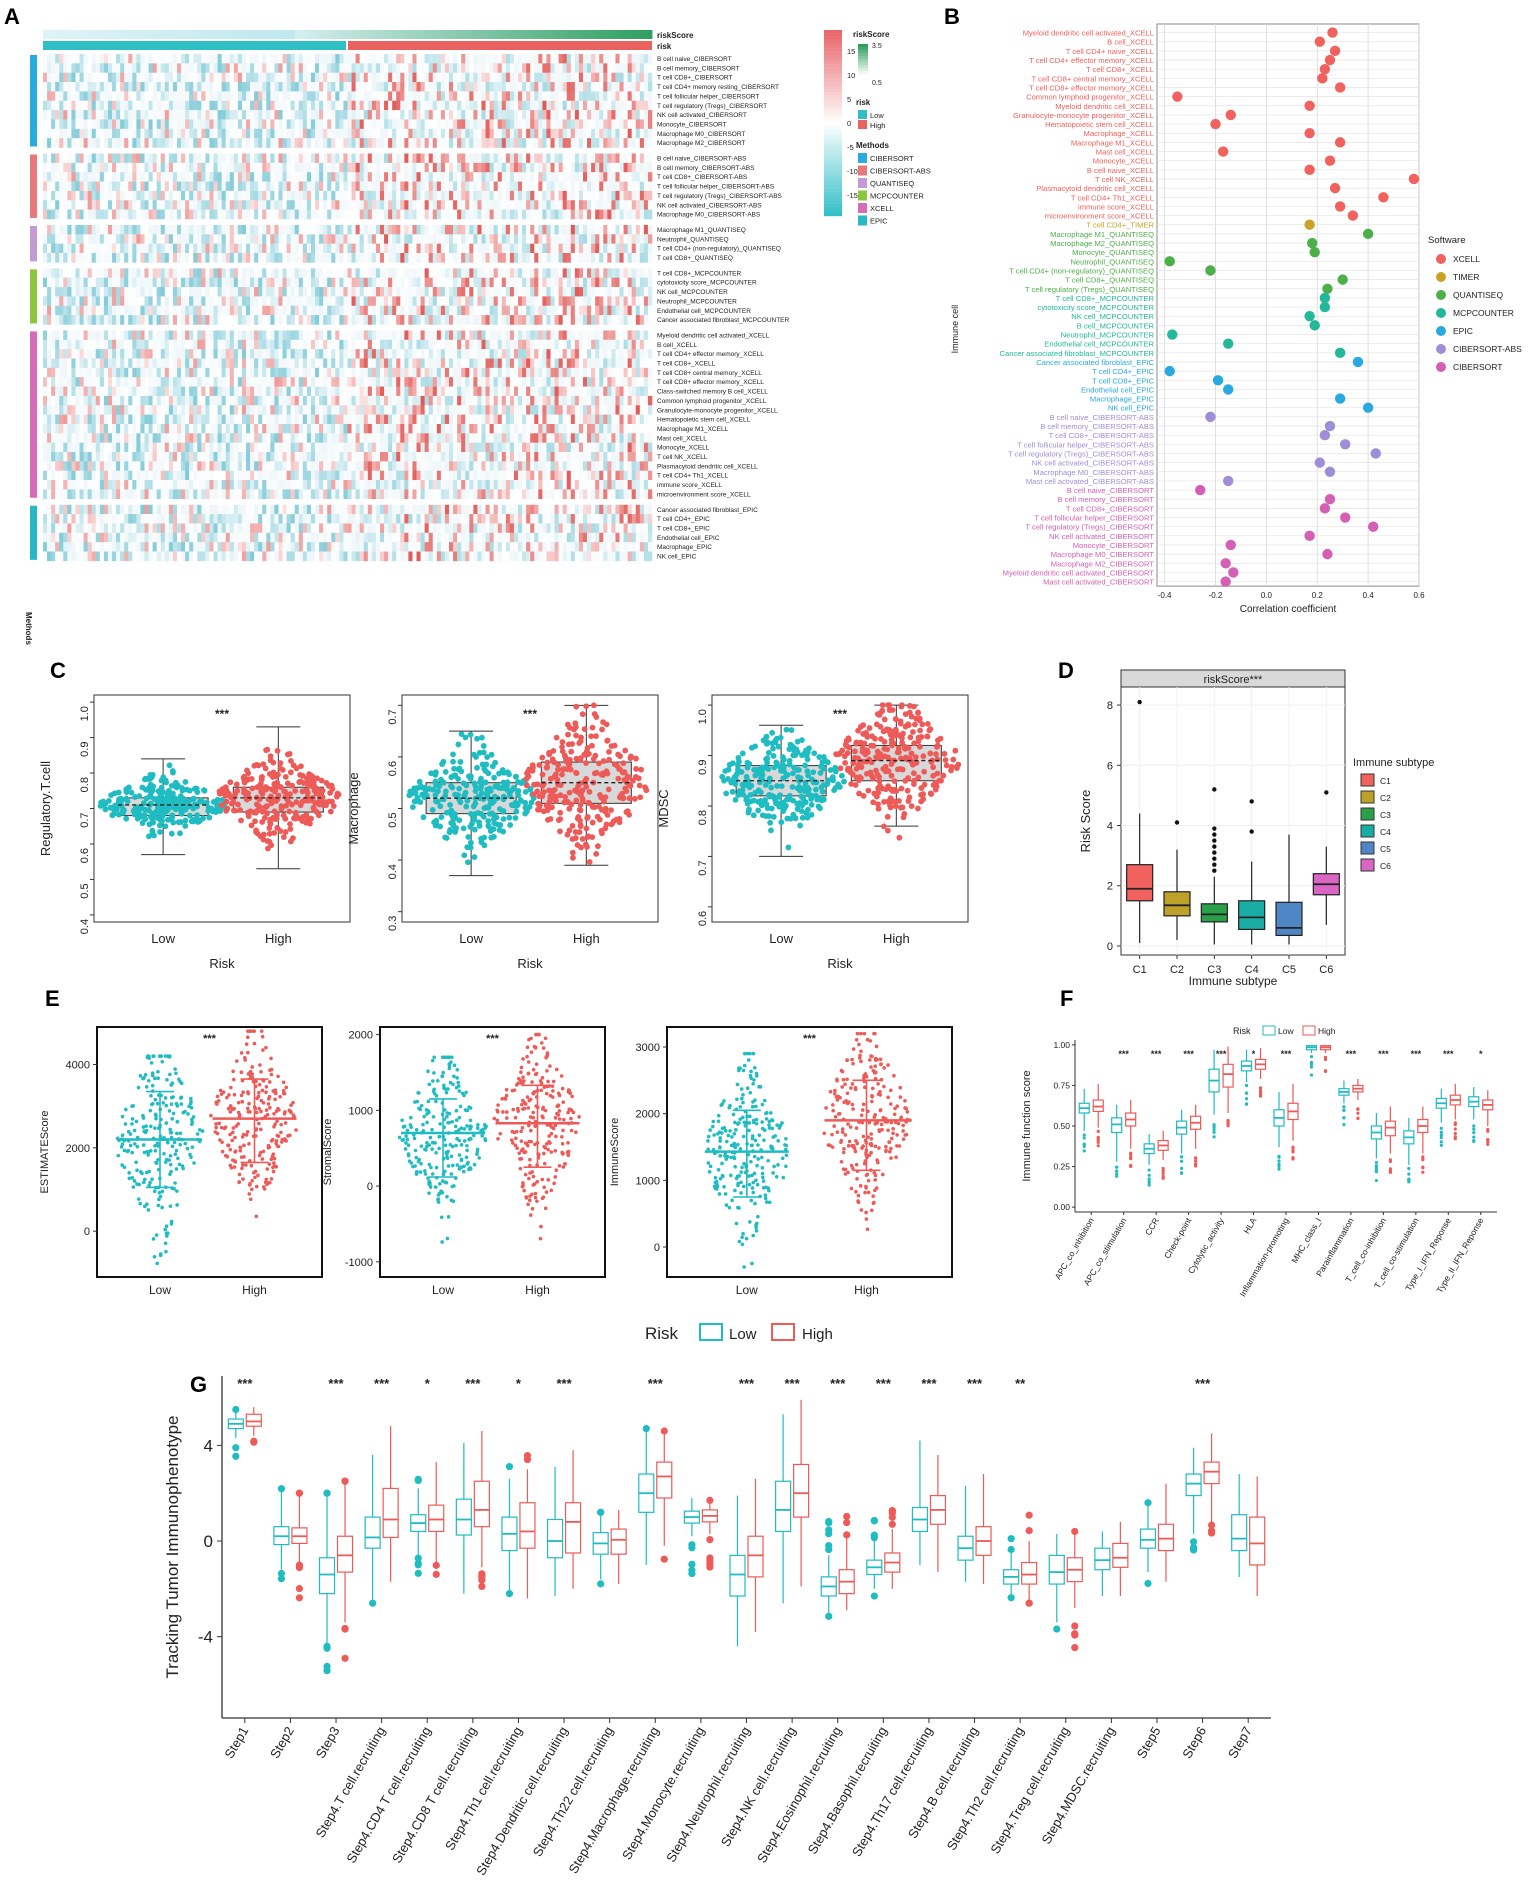  What do you see at coordinates (713, 335) in the screenshot?
I see `heatmap-row-label: Myeloid dendritic cell activated_XCELL` at bounding box center [713, 335].